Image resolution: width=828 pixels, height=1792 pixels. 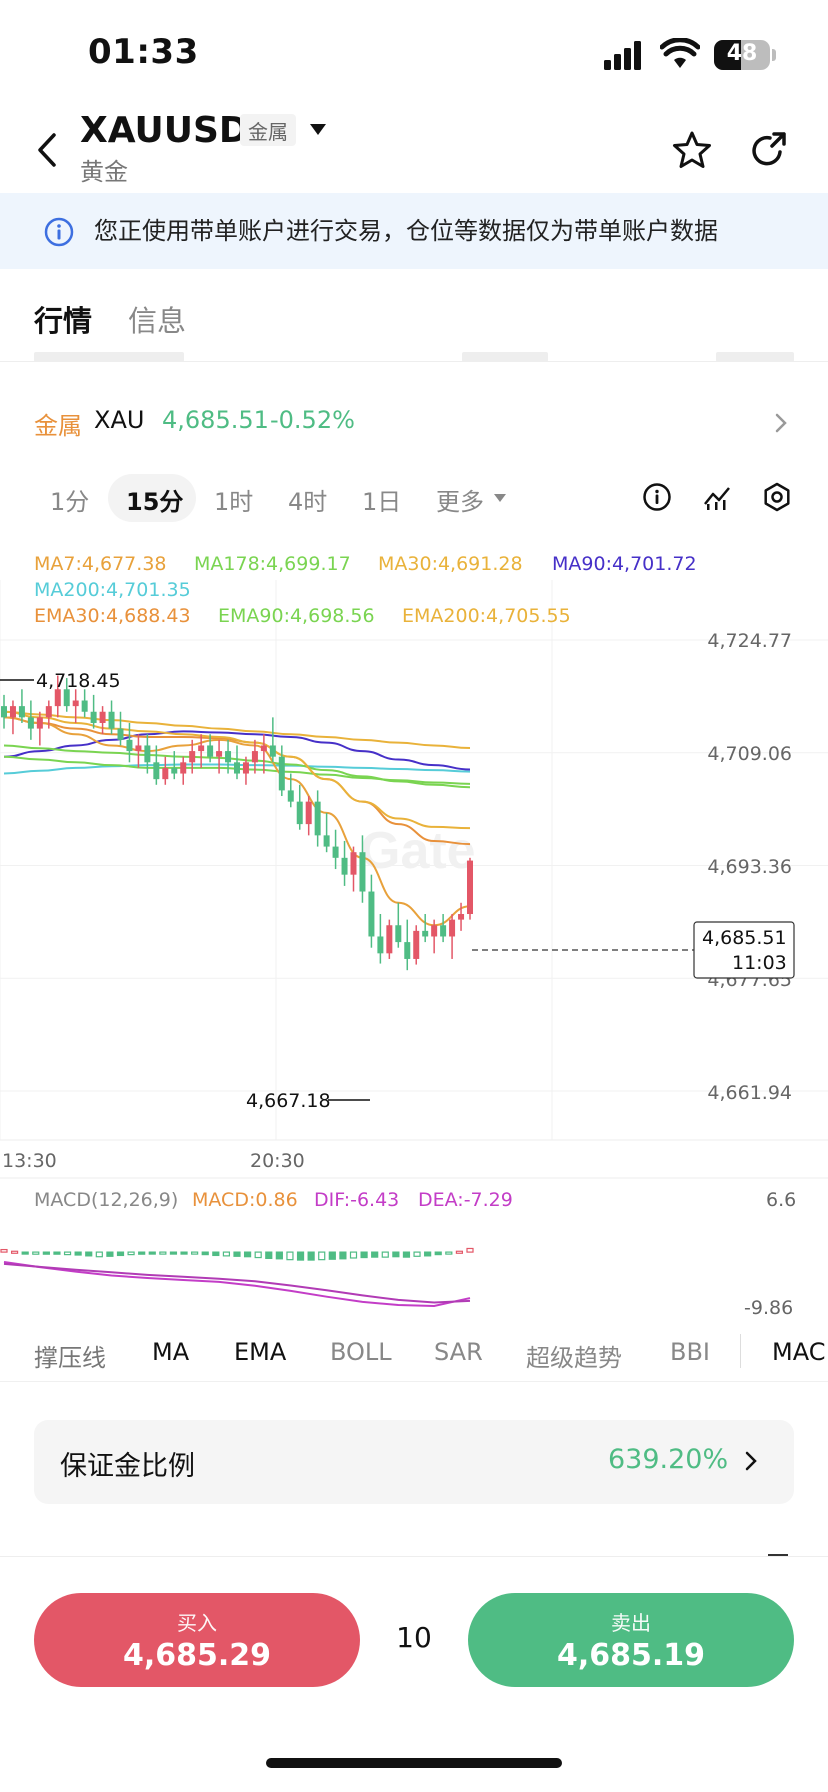 What do you see at coordinates (104, 172) in the screenshot?
I see `page-subtitle: 黄金` at bounding box center [104, 172].